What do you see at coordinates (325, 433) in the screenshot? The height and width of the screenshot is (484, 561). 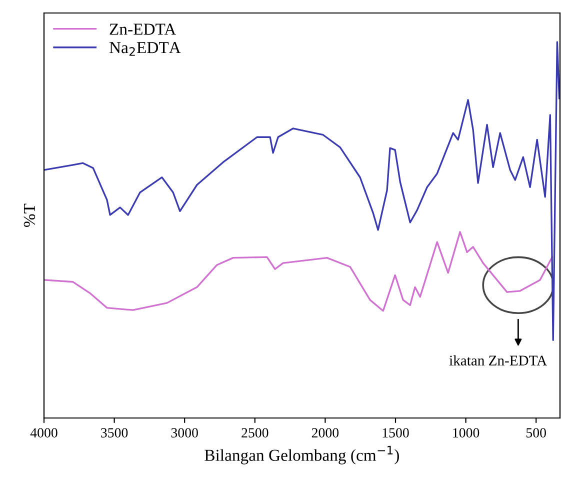 I see `x-tick-label: 2000` at bounding box center [325, 433].